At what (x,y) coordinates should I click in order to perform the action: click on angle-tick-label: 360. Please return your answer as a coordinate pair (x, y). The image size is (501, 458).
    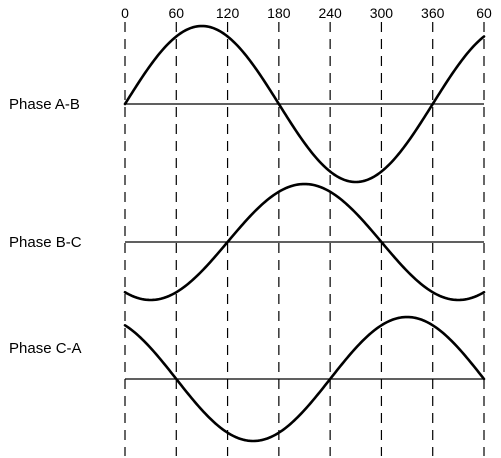
    Looking at the image, I should click on (433, 13).